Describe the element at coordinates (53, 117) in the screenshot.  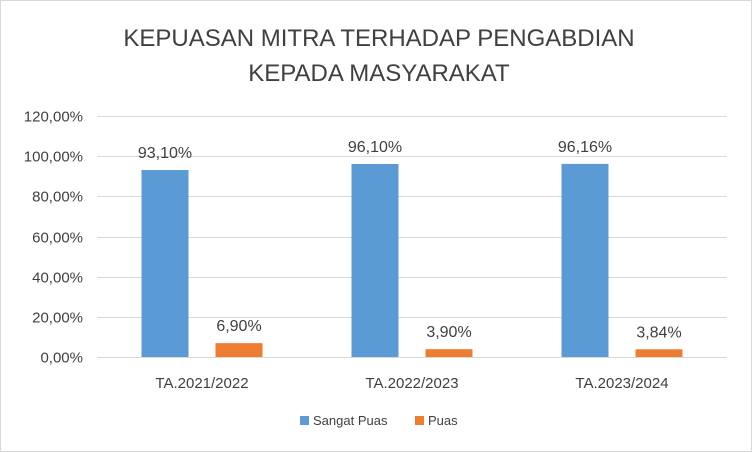
I see `y-tick-label: 120,00%` at that location.